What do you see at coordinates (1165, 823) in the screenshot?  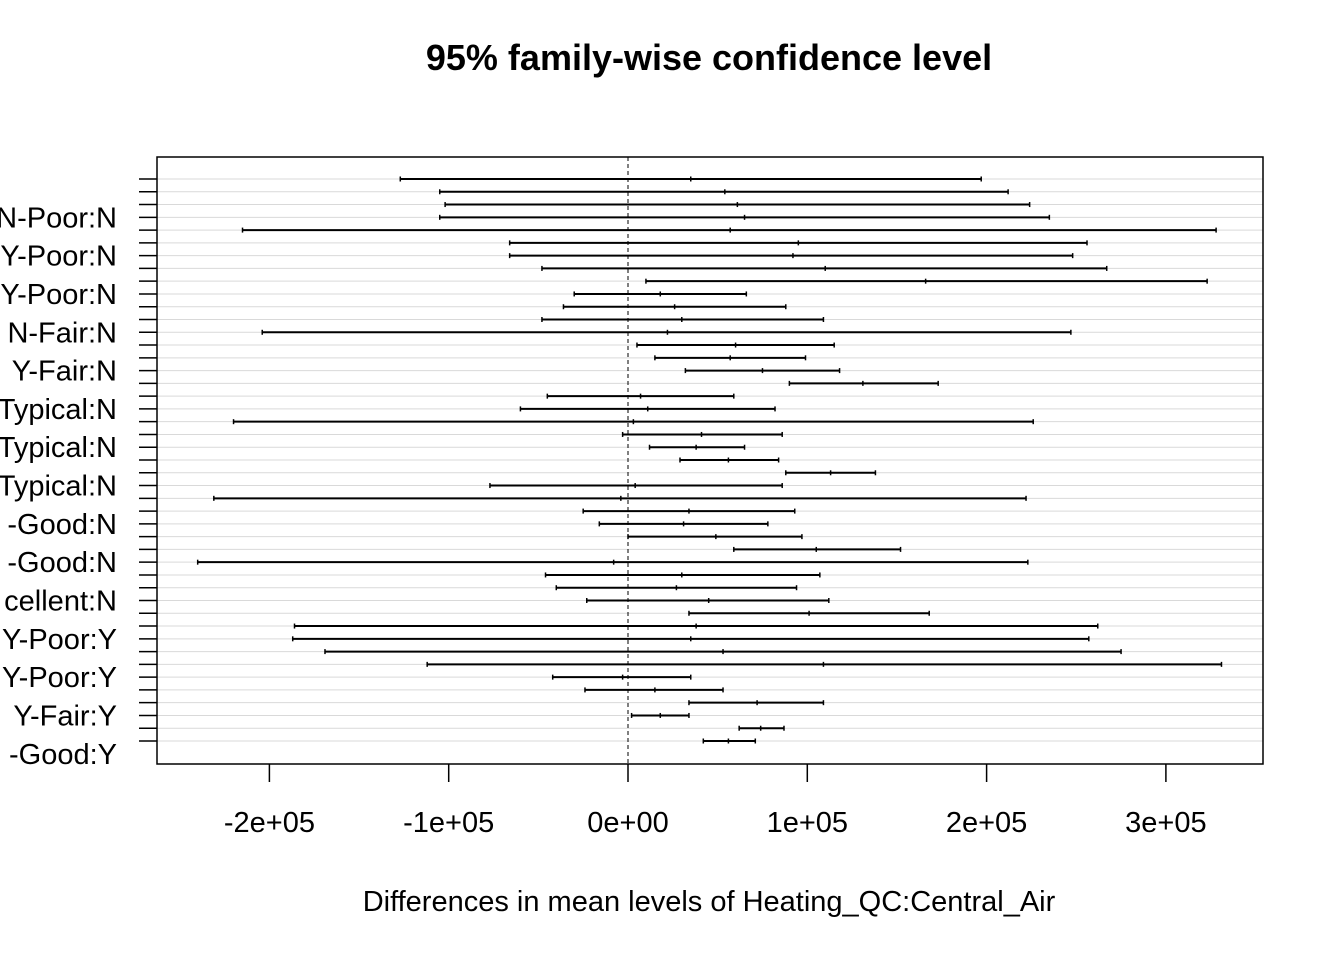 I see `x-tick-label: 3e+05` at bounding box center [1165, 823].